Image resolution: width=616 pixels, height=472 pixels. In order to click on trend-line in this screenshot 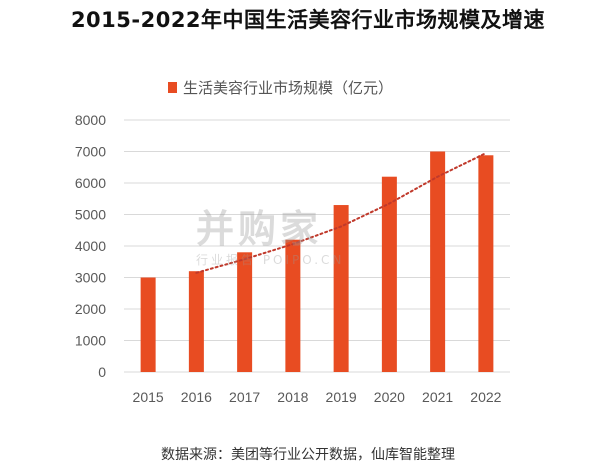, I will do `click(341, 213)`.